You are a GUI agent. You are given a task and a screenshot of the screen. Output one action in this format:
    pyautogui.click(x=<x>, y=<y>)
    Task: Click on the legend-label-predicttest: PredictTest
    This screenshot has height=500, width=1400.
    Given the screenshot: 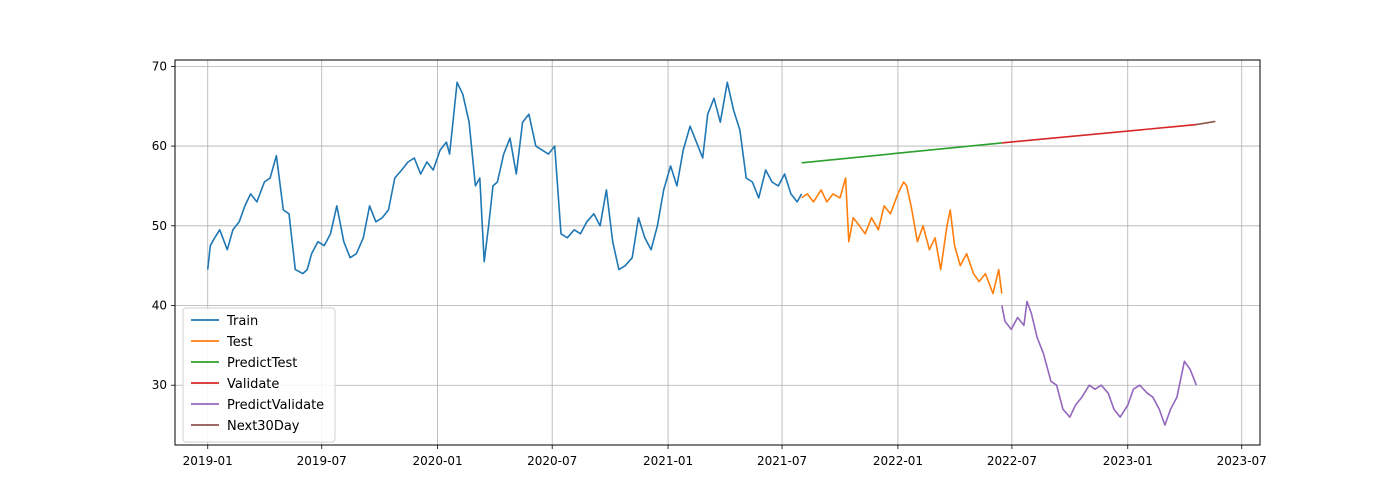 What is the action you would take?
    pyautogui.click(x=262, y=363)
    